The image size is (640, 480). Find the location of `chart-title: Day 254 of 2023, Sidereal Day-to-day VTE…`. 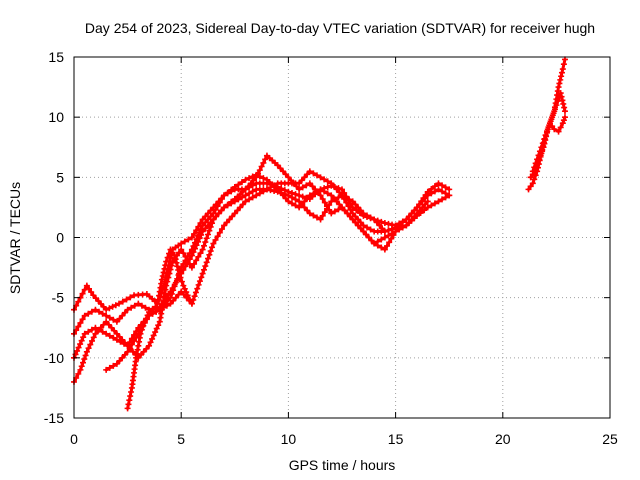

chart-title: Day 254 of 2023, Sidereal Day-to-day VTE… is located at coordinates (340, 28).